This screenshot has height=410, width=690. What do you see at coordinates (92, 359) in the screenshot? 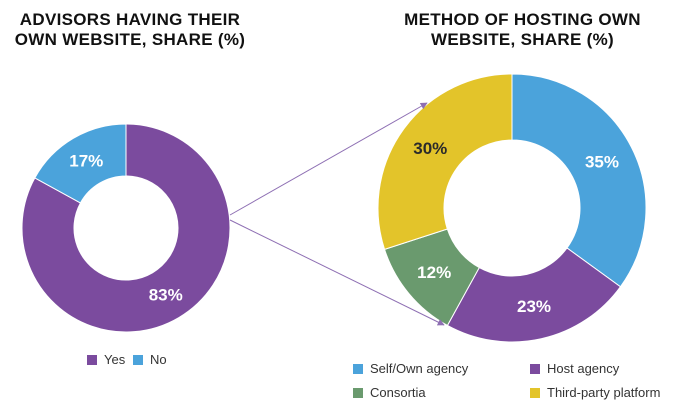
I see `legend-swatch-yes` at bounding box center [92, 359].